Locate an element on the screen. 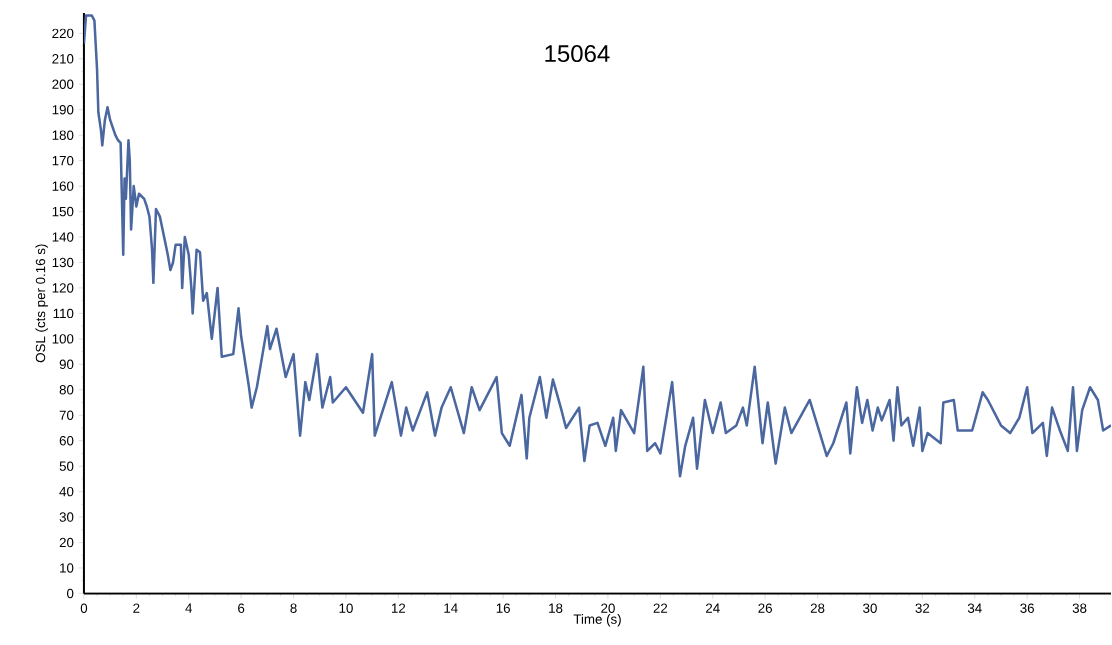  x-tick-label: 22 is located at coordinates (660, 608).